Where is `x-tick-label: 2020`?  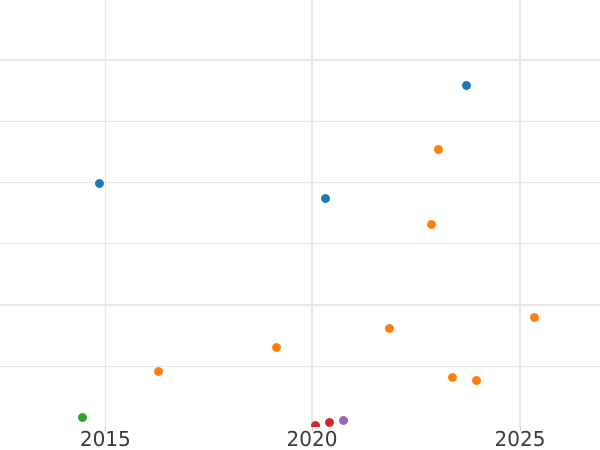
x-tick-label: 2020 is located at coordinates (312, 438).